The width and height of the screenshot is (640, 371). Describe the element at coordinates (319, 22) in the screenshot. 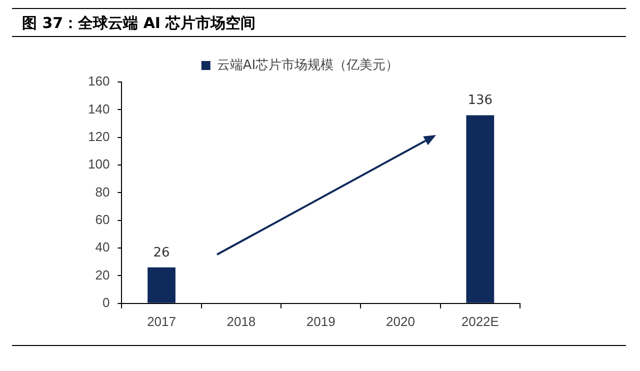

I see `chart-title: 图 37：全球云端 AI 芯片市场空间` at that location.